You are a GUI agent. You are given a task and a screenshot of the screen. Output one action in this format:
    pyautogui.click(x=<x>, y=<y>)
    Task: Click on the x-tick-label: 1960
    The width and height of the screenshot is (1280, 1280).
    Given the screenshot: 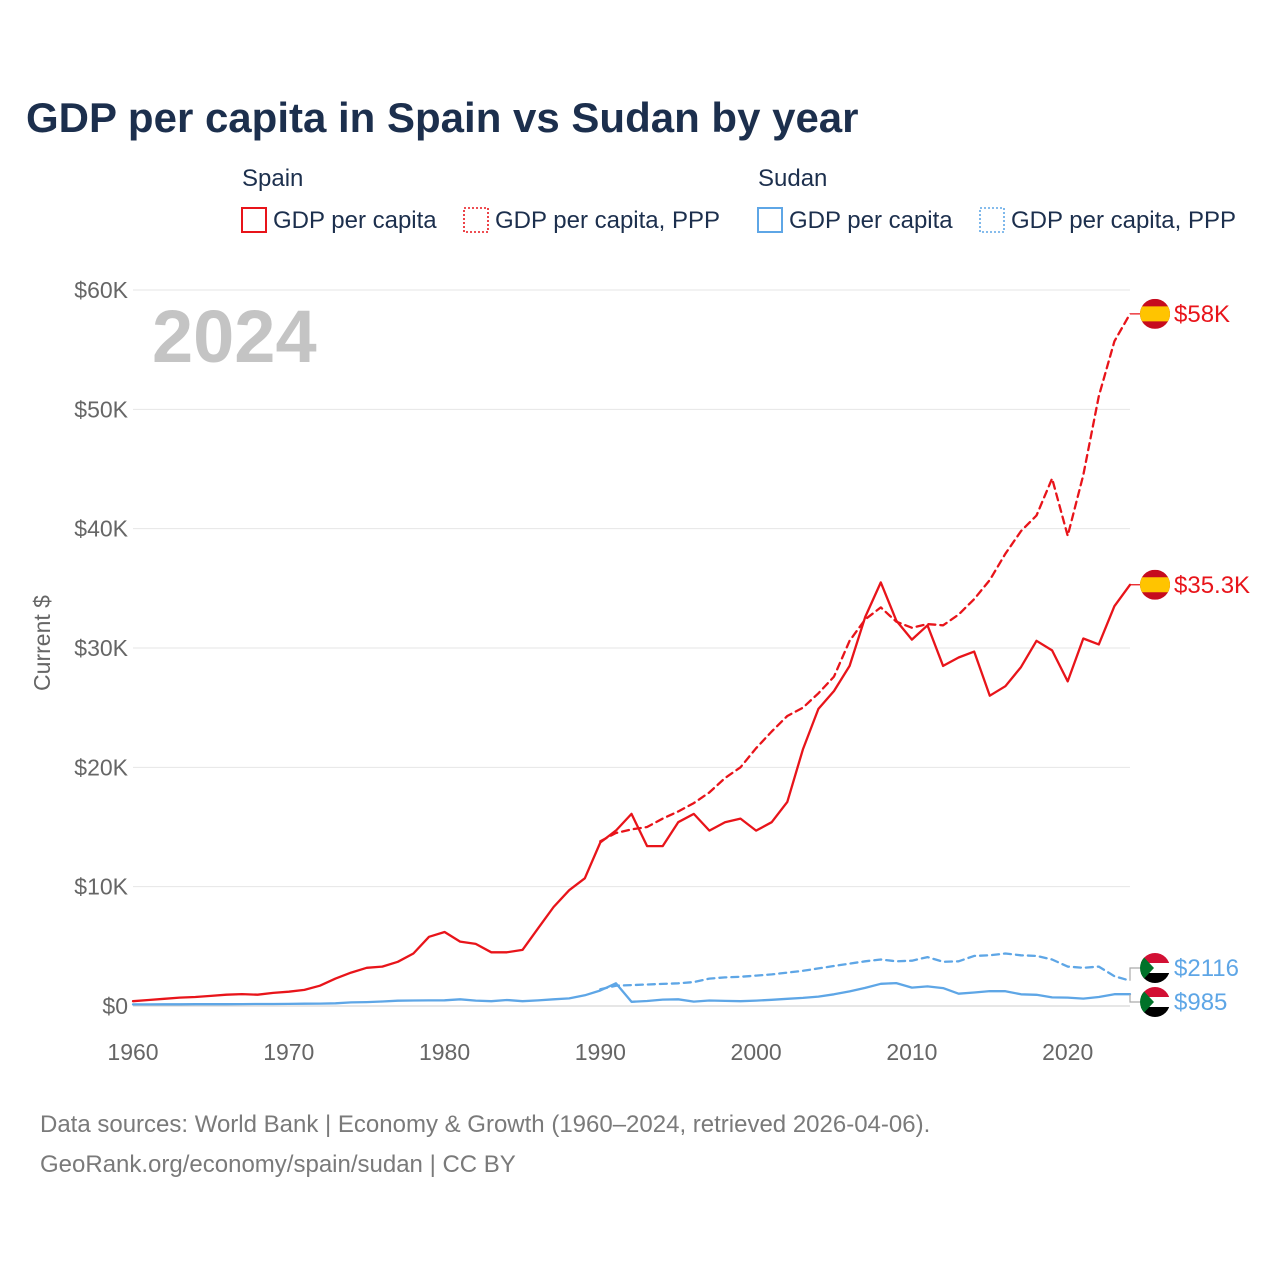 What is the action you would take?
    pyautogui.click(x=132, y=1052)
    